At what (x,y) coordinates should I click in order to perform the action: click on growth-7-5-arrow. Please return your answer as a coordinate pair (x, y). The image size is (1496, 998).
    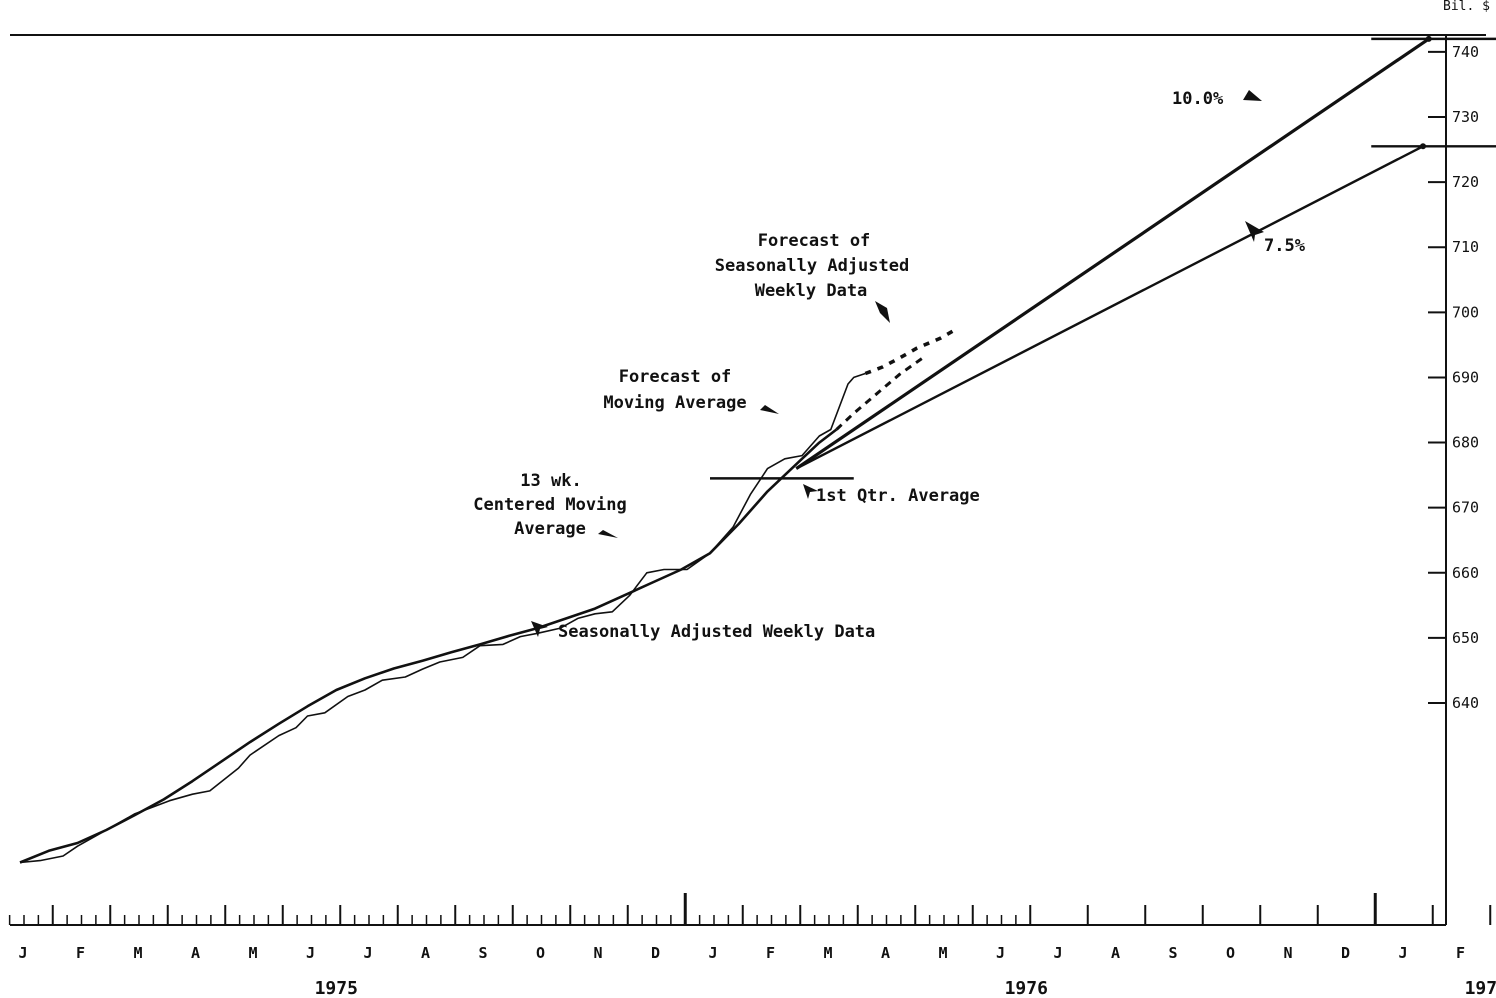
    Looking at the image, I should click on (1254, 231).